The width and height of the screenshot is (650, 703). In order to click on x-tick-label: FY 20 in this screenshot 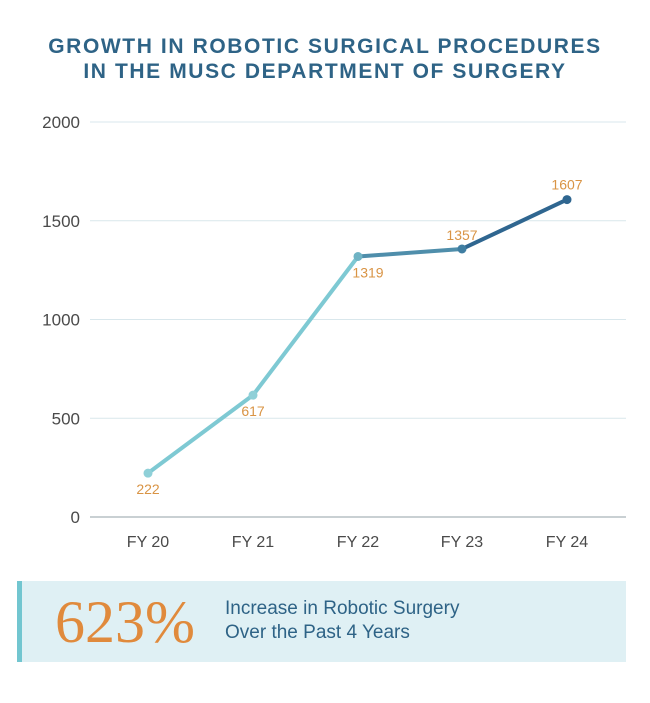, I will do `click(148, 542)`.